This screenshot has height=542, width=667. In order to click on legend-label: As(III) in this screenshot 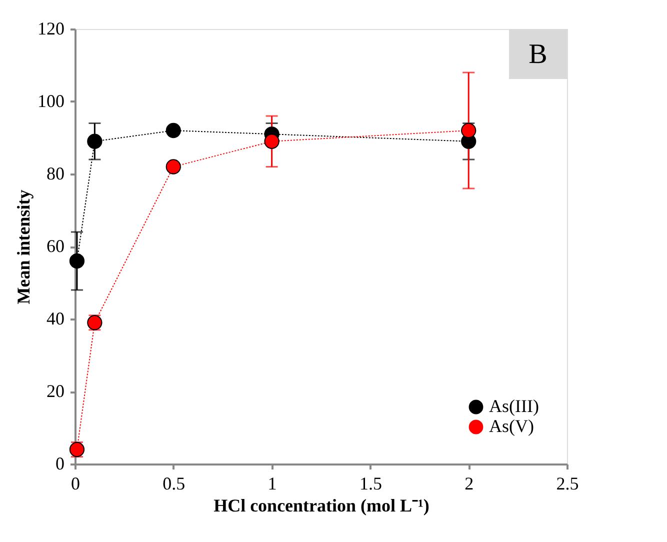, I will do `click(514, 406)`.